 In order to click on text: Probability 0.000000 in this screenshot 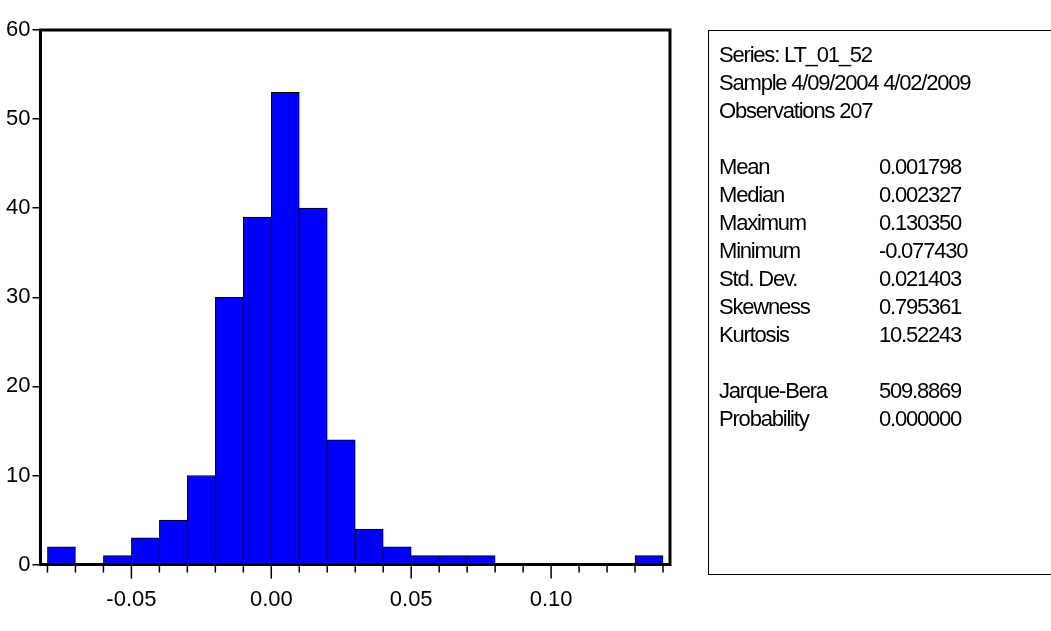, I will do `click(840, 418)`.